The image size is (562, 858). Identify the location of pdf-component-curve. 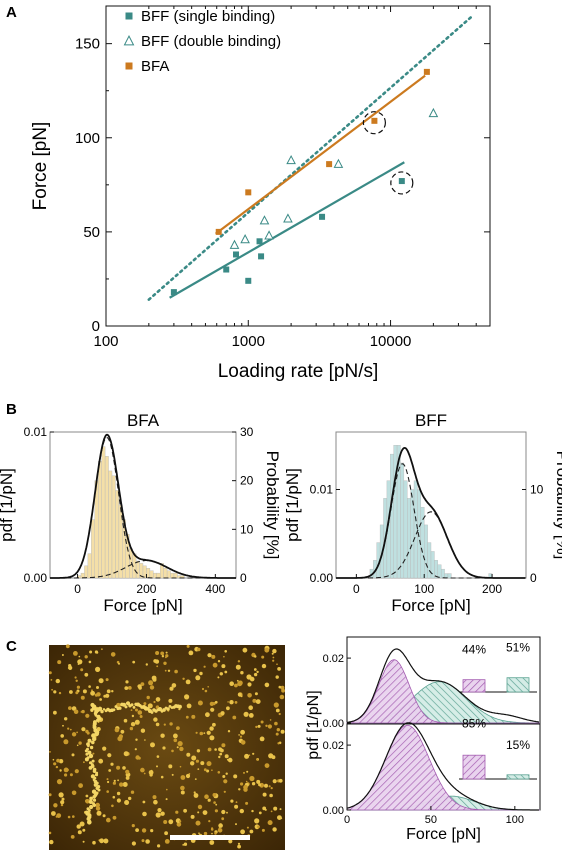
(143, 507).